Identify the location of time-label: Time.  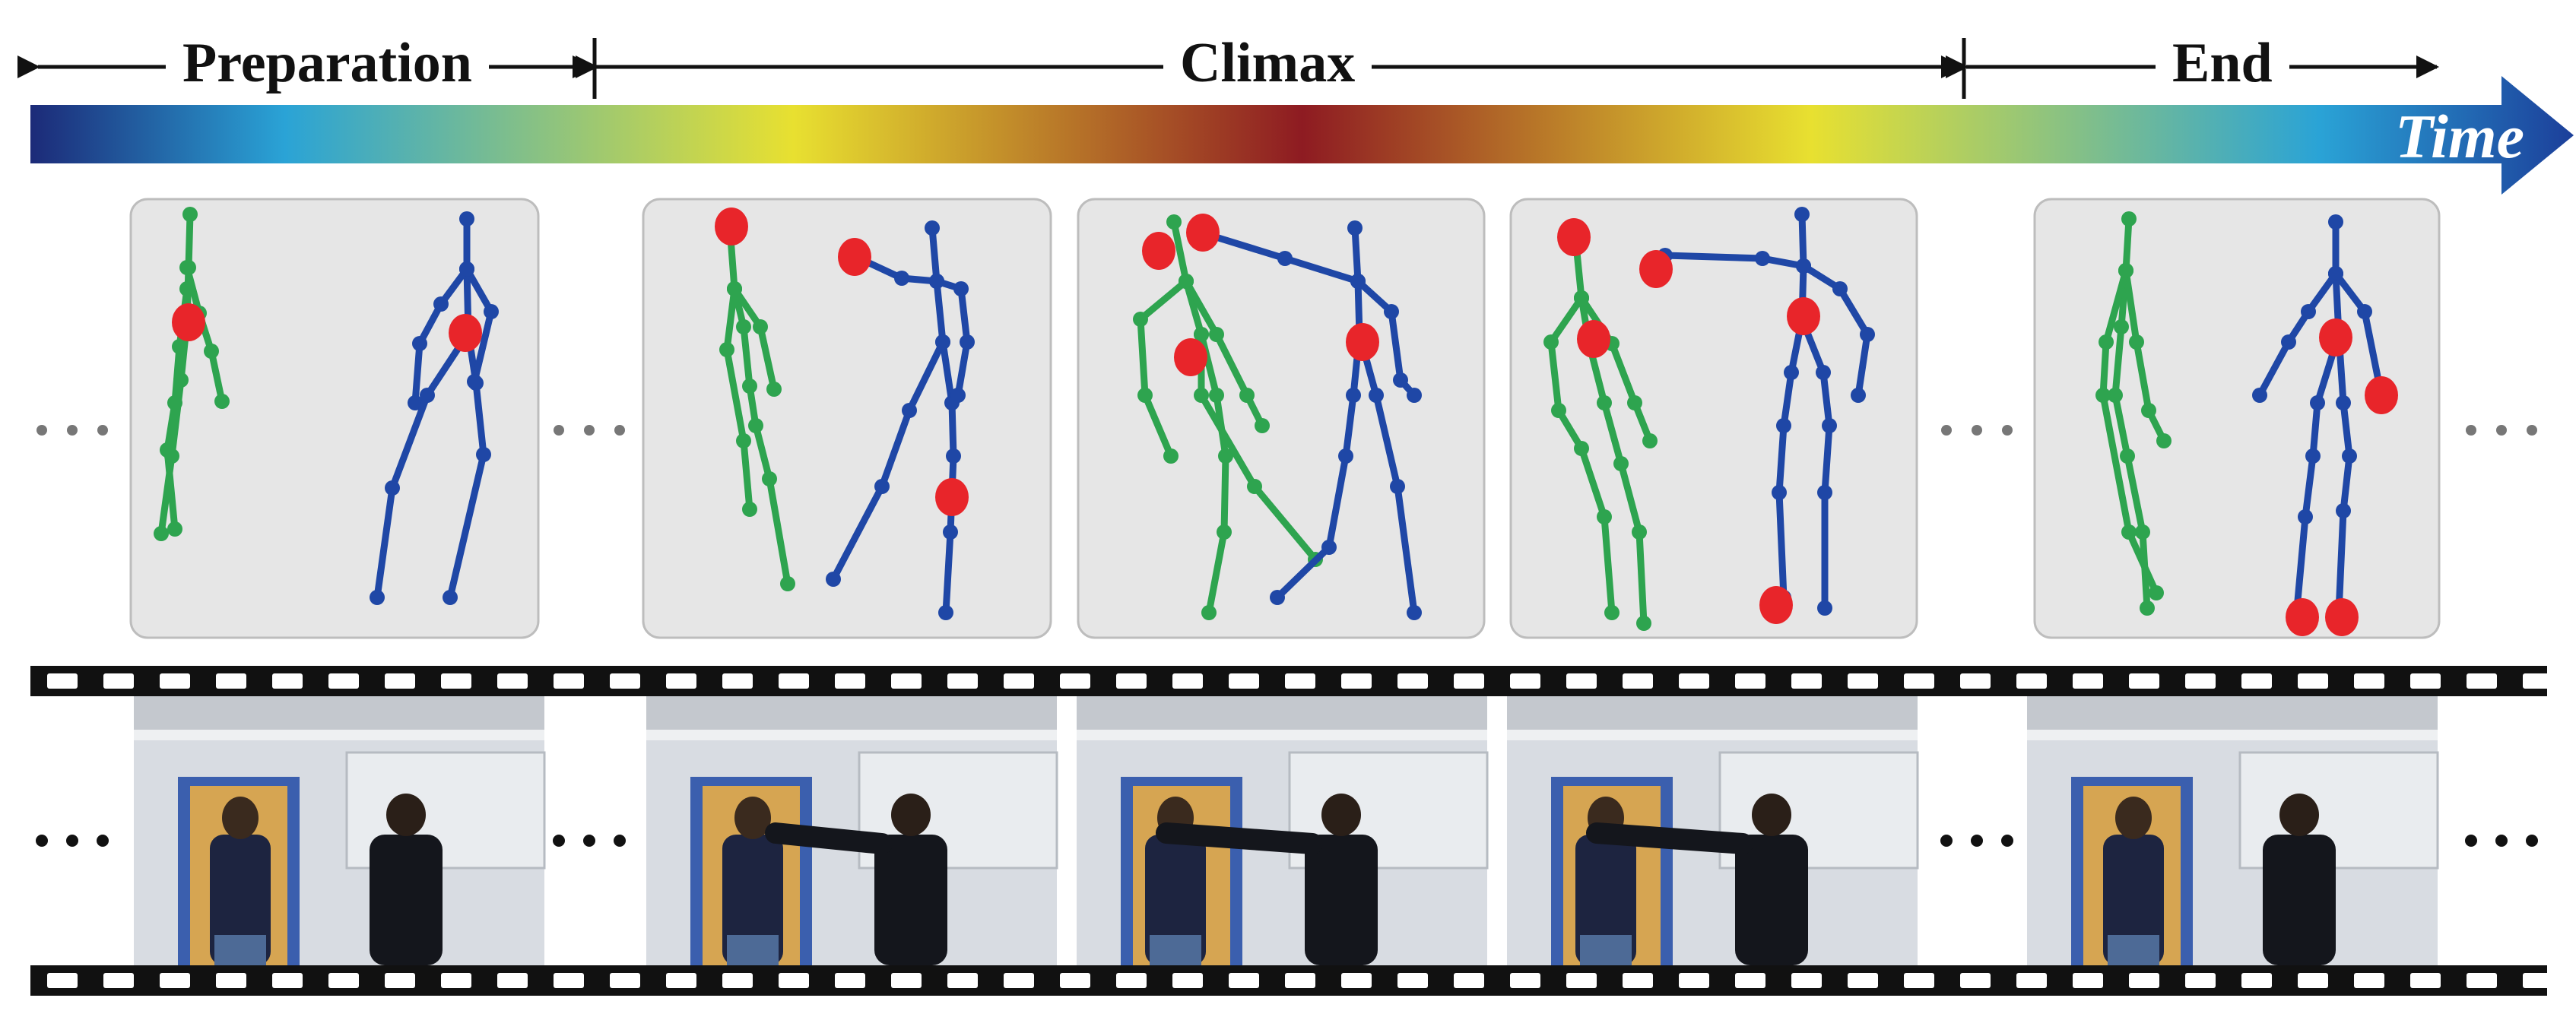
(2460, 136).